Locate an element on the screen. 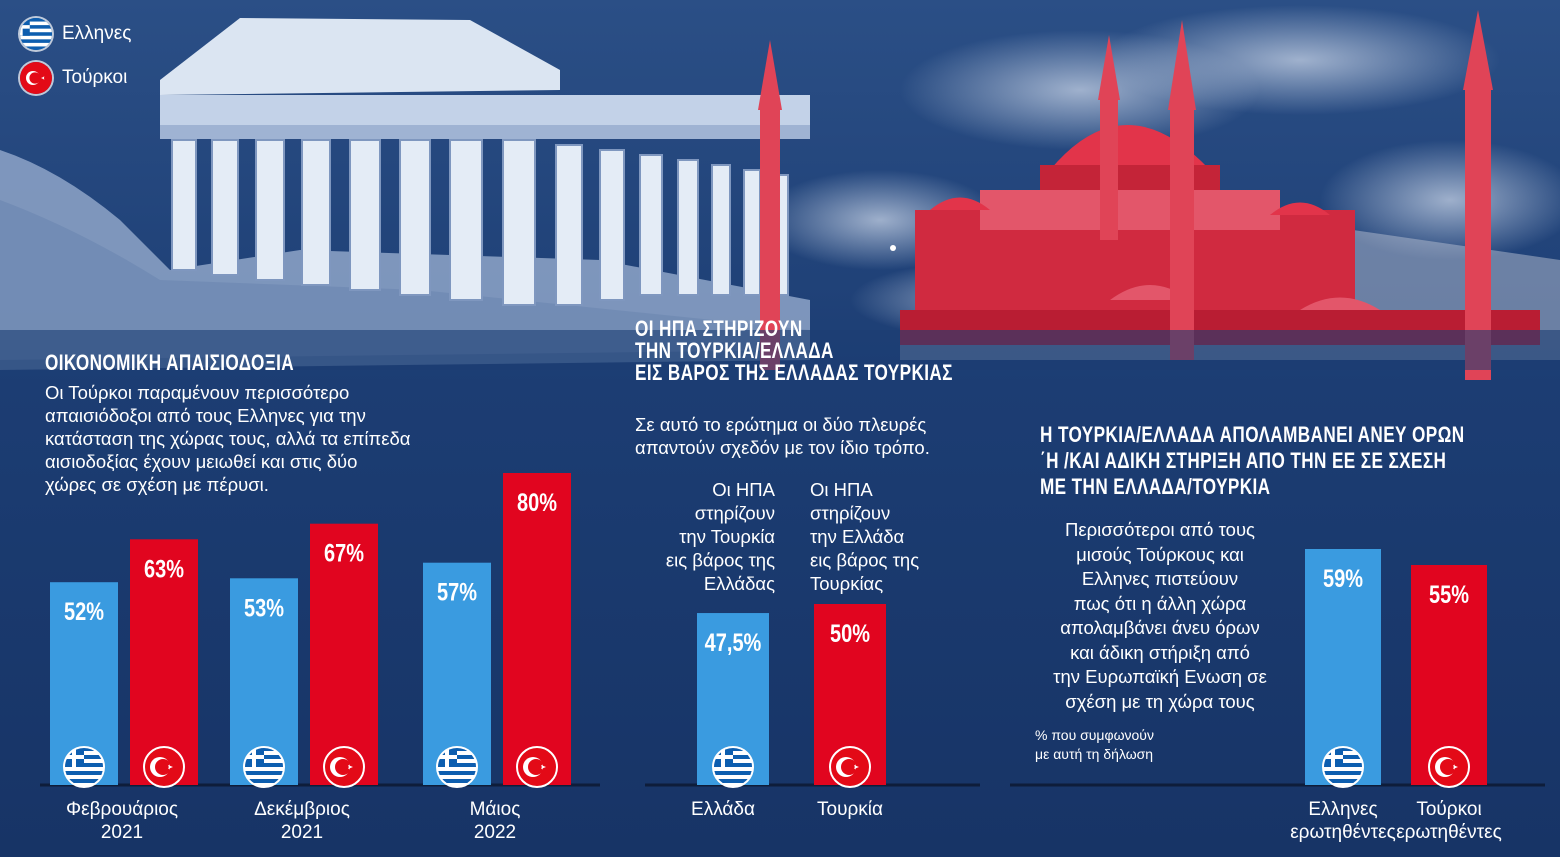 This screenshot has height=857, width=1560. section3-text-line: Ελληνες πιστεύουν is located at coordinates (1160, 578).